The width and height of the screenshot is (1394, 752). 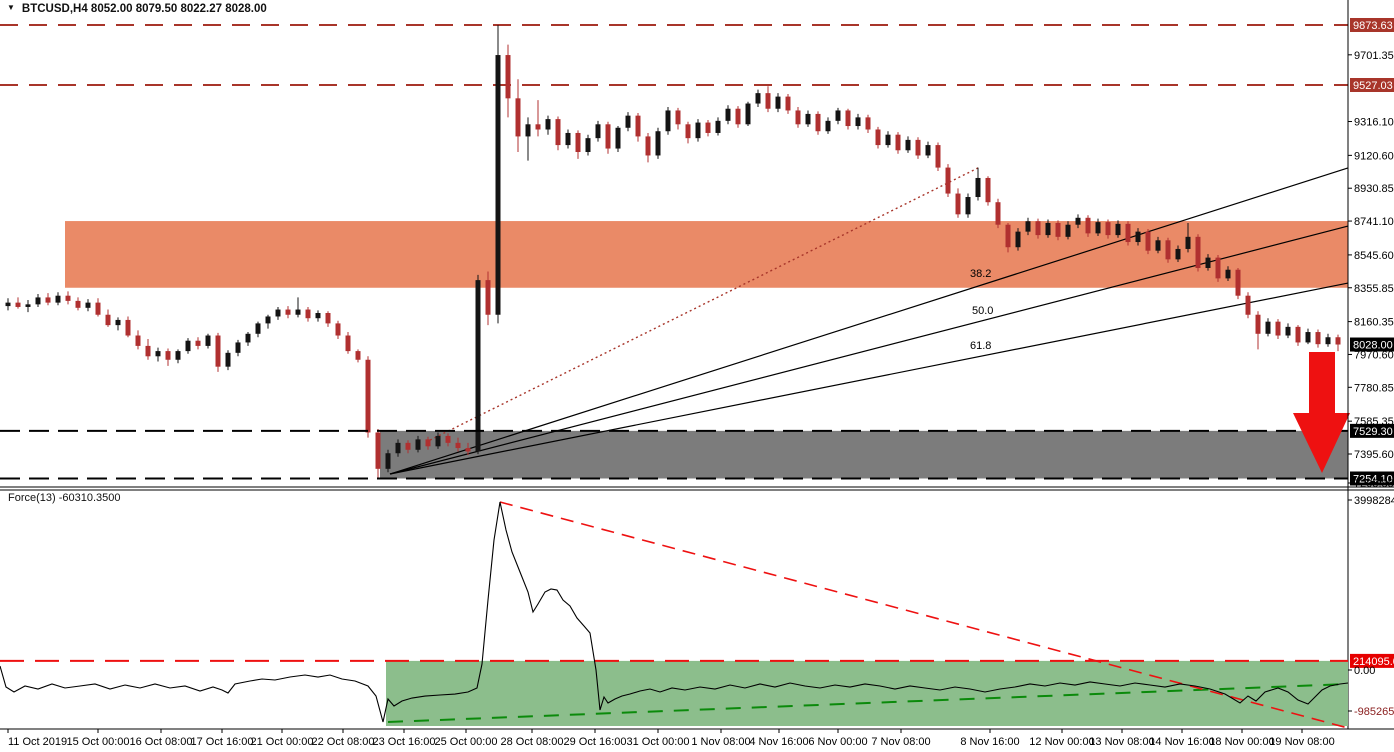 What do you see at coordinates (837, 742) in the screenshot?
I see `time-axis-label: 6 Nov 00:00` at bounding box center [837, 742].